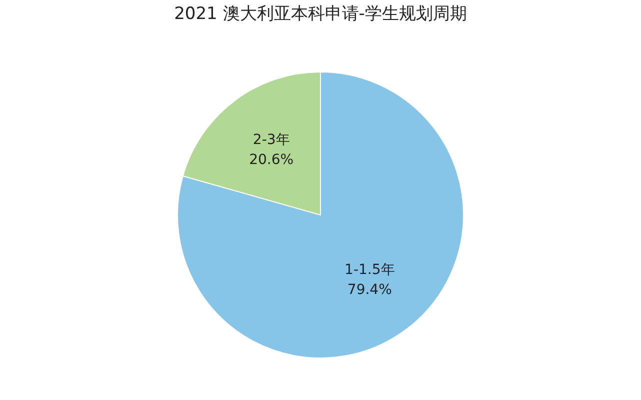 The height and width of the screenshot is (400, 641). Describe the element at coordinates (271, 160) in the screenshot. I see `data-label: 20.6%` at that location.